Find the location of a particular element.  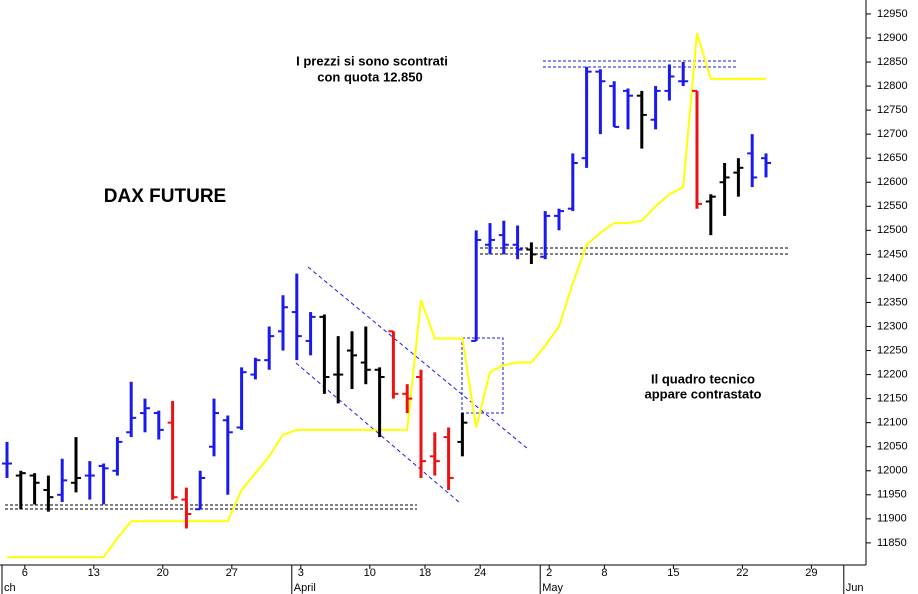

y-tick-label: 12850 is located at coordinates (892, 62).